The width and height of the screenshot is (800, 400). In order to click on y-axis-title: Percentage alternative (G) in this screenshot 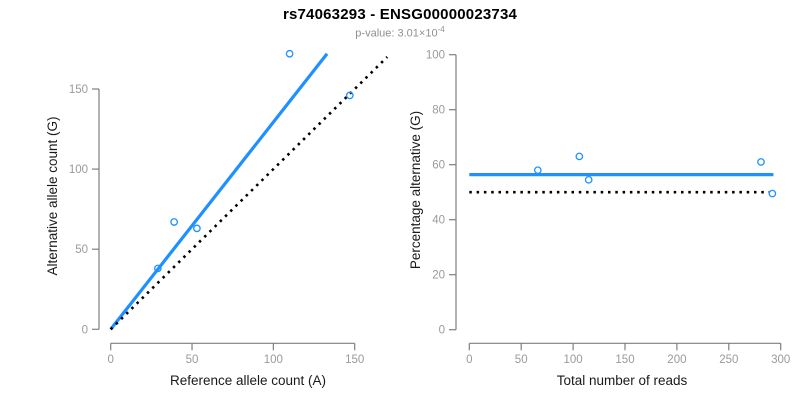, I will do `click(415, 190)`.